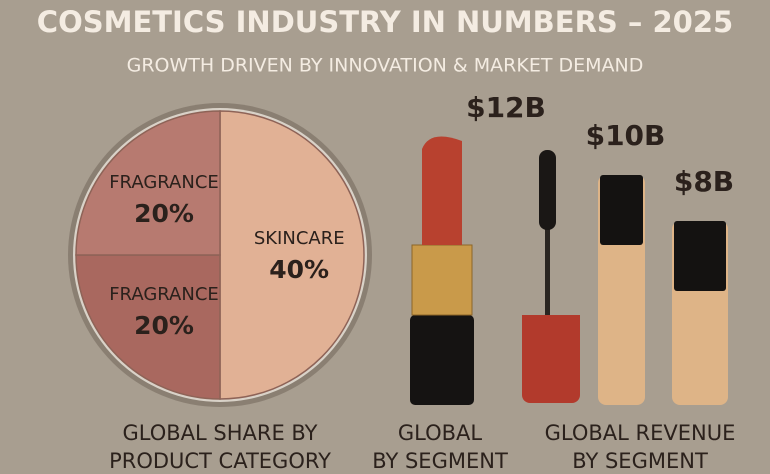  Describe the element at coordinates (442, 190) in the screenshot. I see `lipstick-bullet` at that location.